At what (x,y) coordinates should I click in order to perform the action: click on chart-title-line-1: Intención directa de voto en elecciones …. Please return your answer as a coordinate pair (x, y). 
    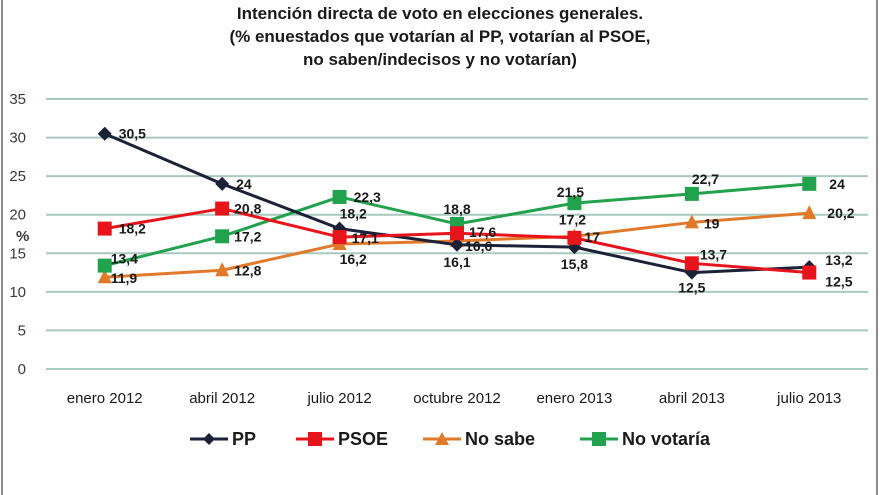
    Looking at the image, I should click on (440, 13).